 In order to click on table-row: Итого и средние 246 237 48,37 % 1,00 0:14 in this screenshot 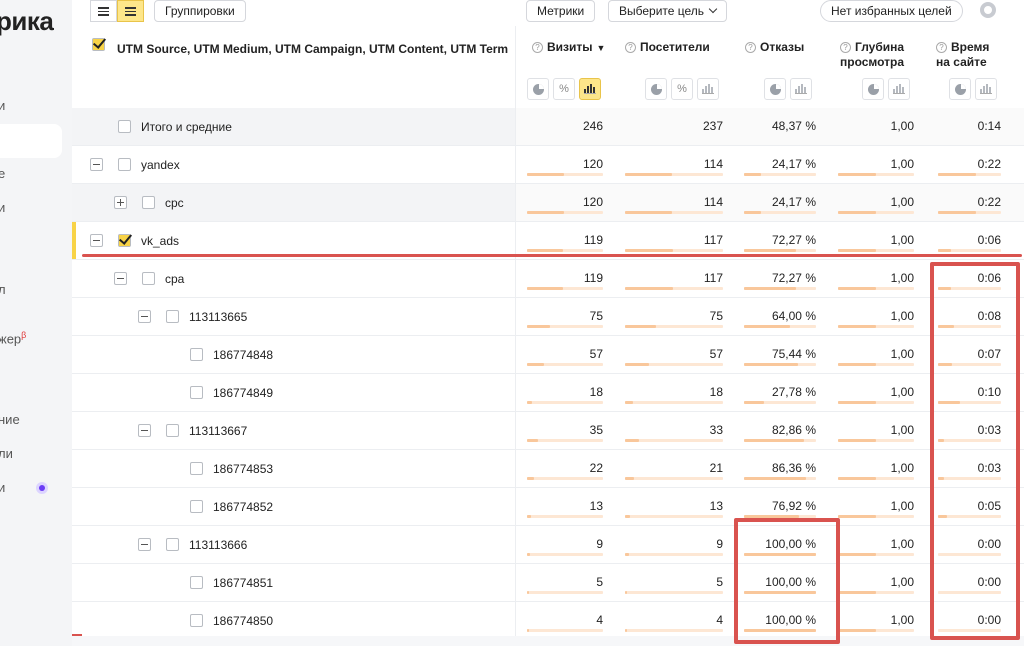, I will do `click(548, 127)`.